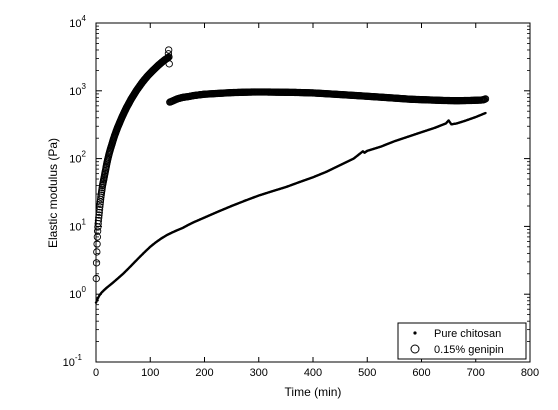  I want to click on x-tick-label: 600, so click(421, 373).